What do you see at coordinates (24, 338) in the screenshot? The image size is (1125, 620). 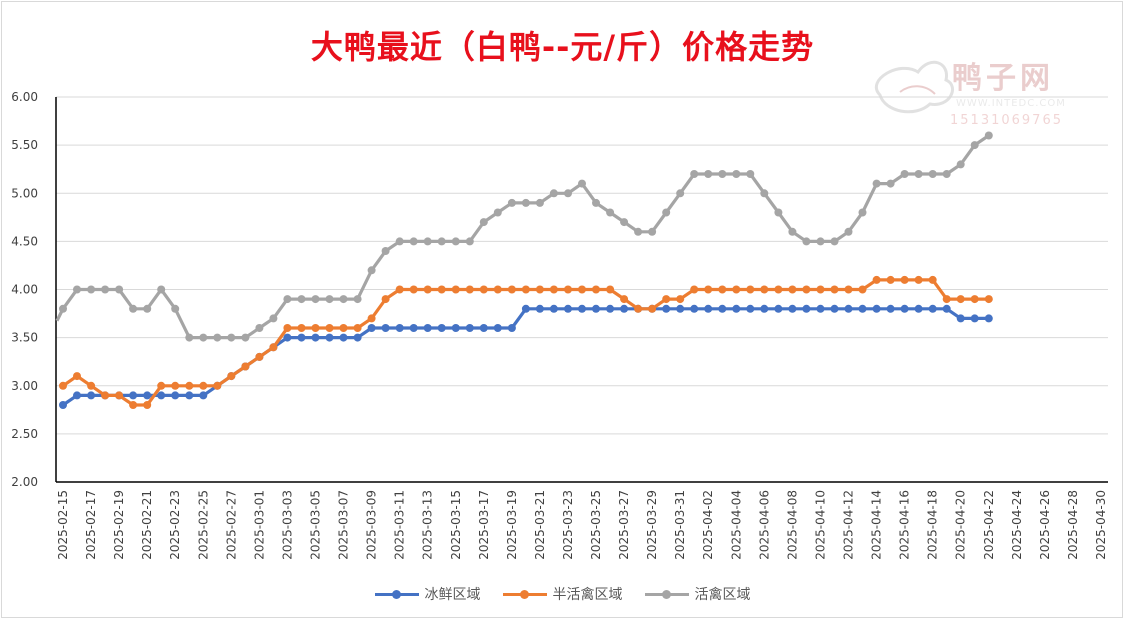 I see `y-tick-label: 3.50` at bounding box center [24, 338].